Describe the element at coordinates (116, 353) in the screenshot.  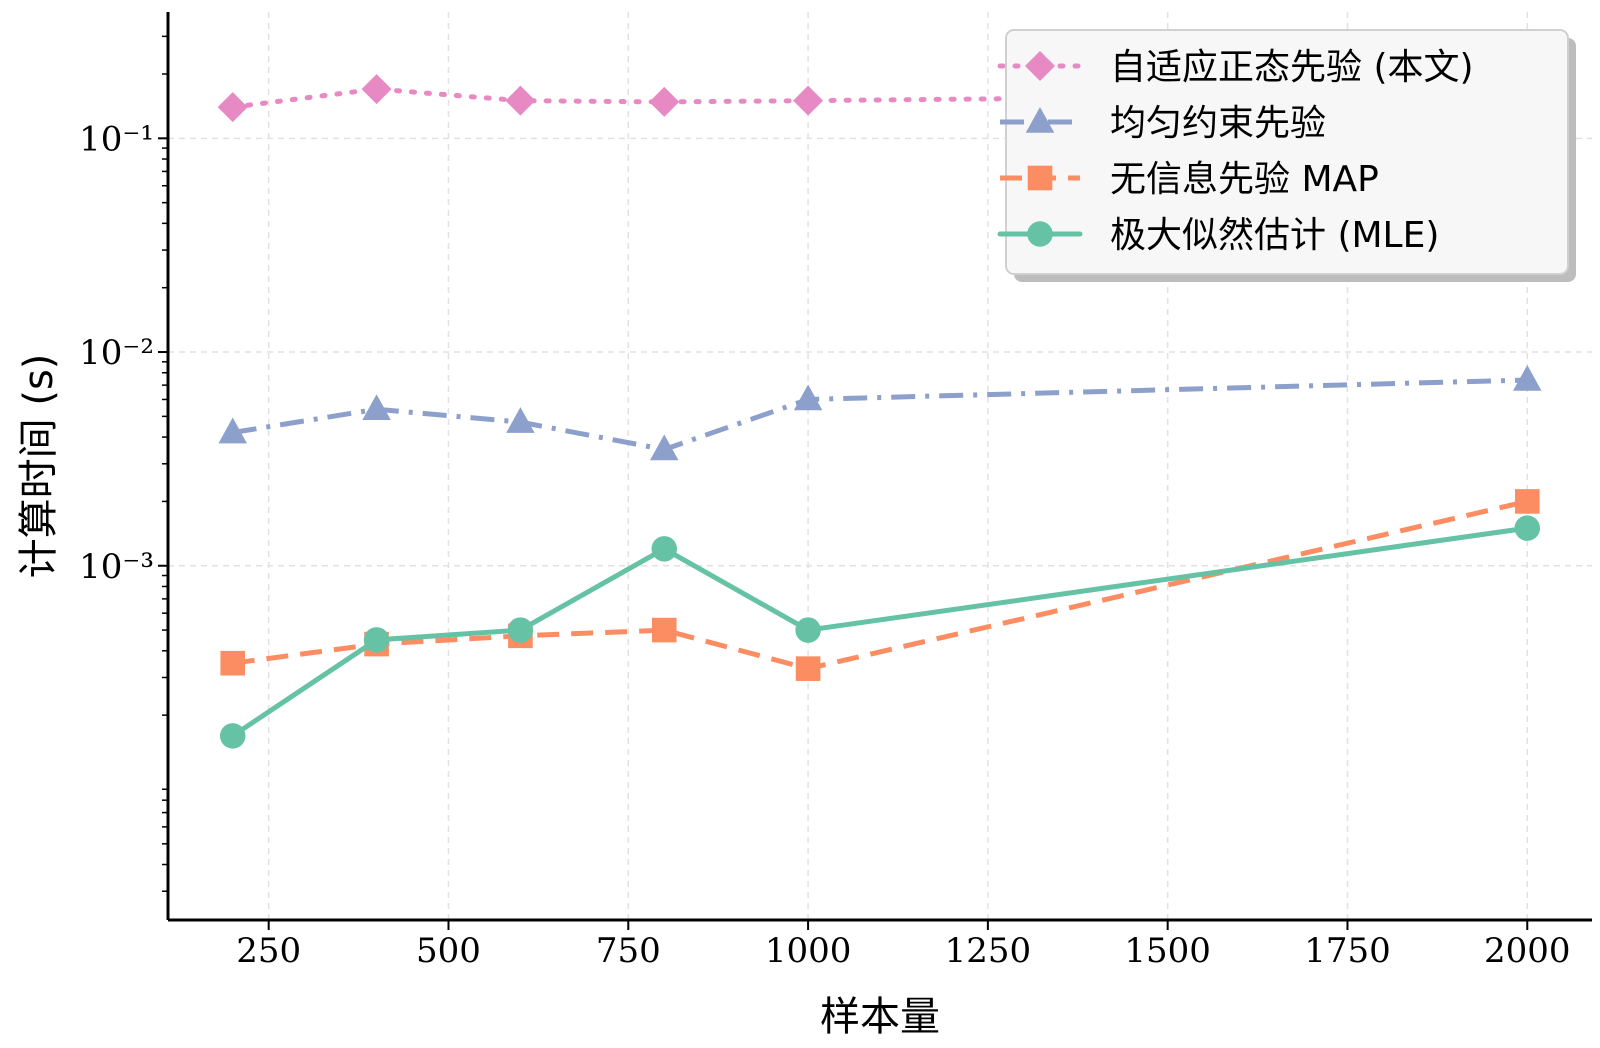
I see `y-tick-label: 10⁻²` at that location.